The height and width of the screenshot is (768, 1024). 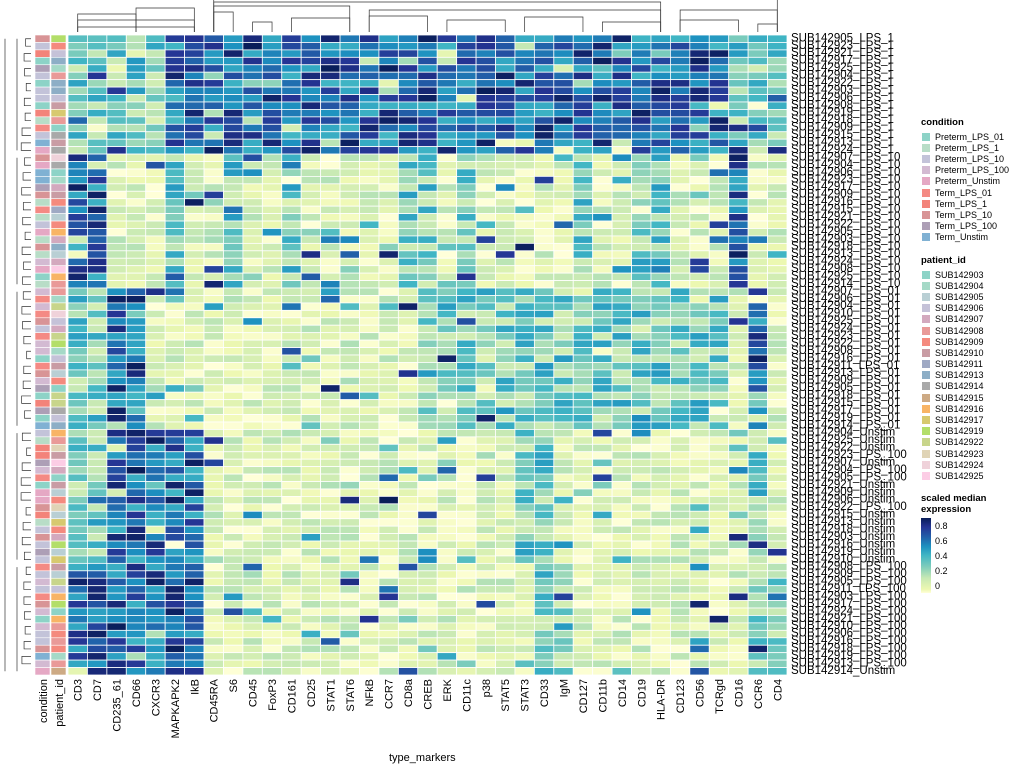 I want to click on column-label: S6, so click(x=234, y=685).